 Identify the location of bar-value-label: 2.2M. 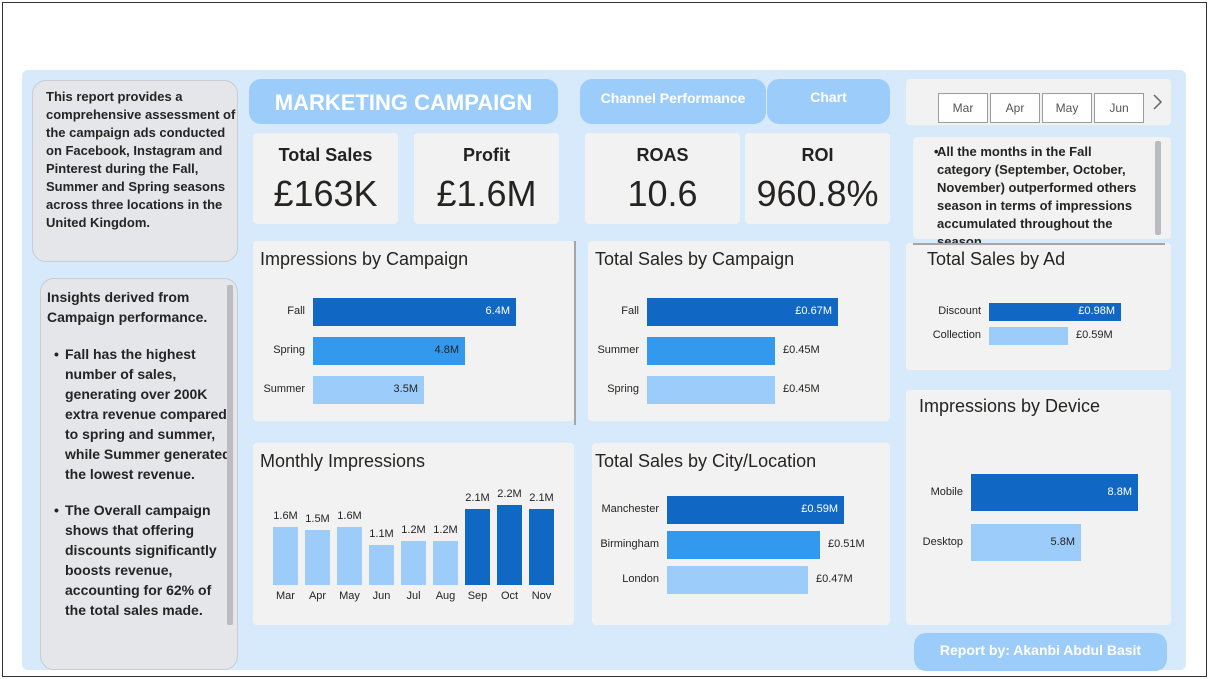
(509, 494).